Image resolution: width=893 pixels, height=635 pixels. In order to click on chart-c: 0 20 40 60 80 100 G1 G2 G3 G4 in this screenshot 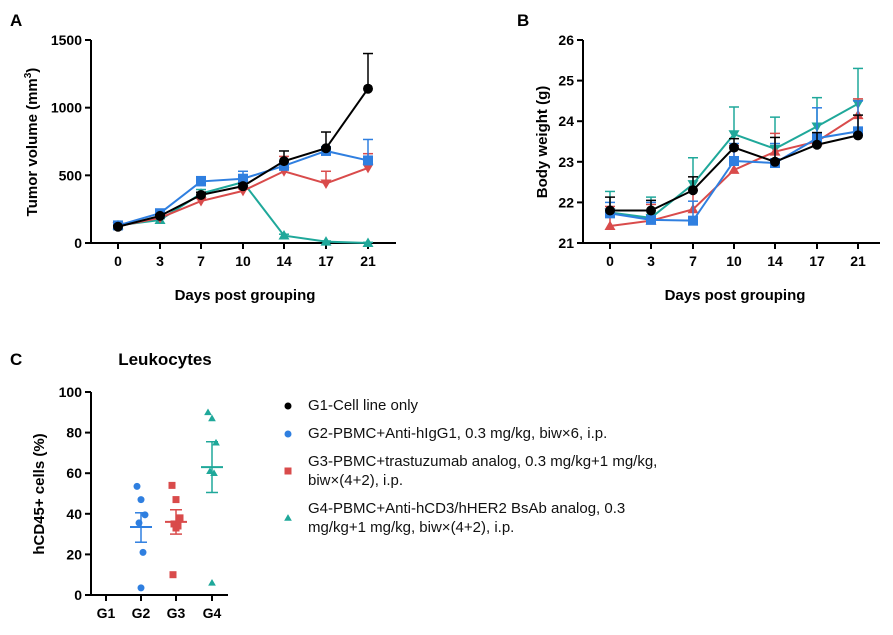, I will do `click(143, 502)`.